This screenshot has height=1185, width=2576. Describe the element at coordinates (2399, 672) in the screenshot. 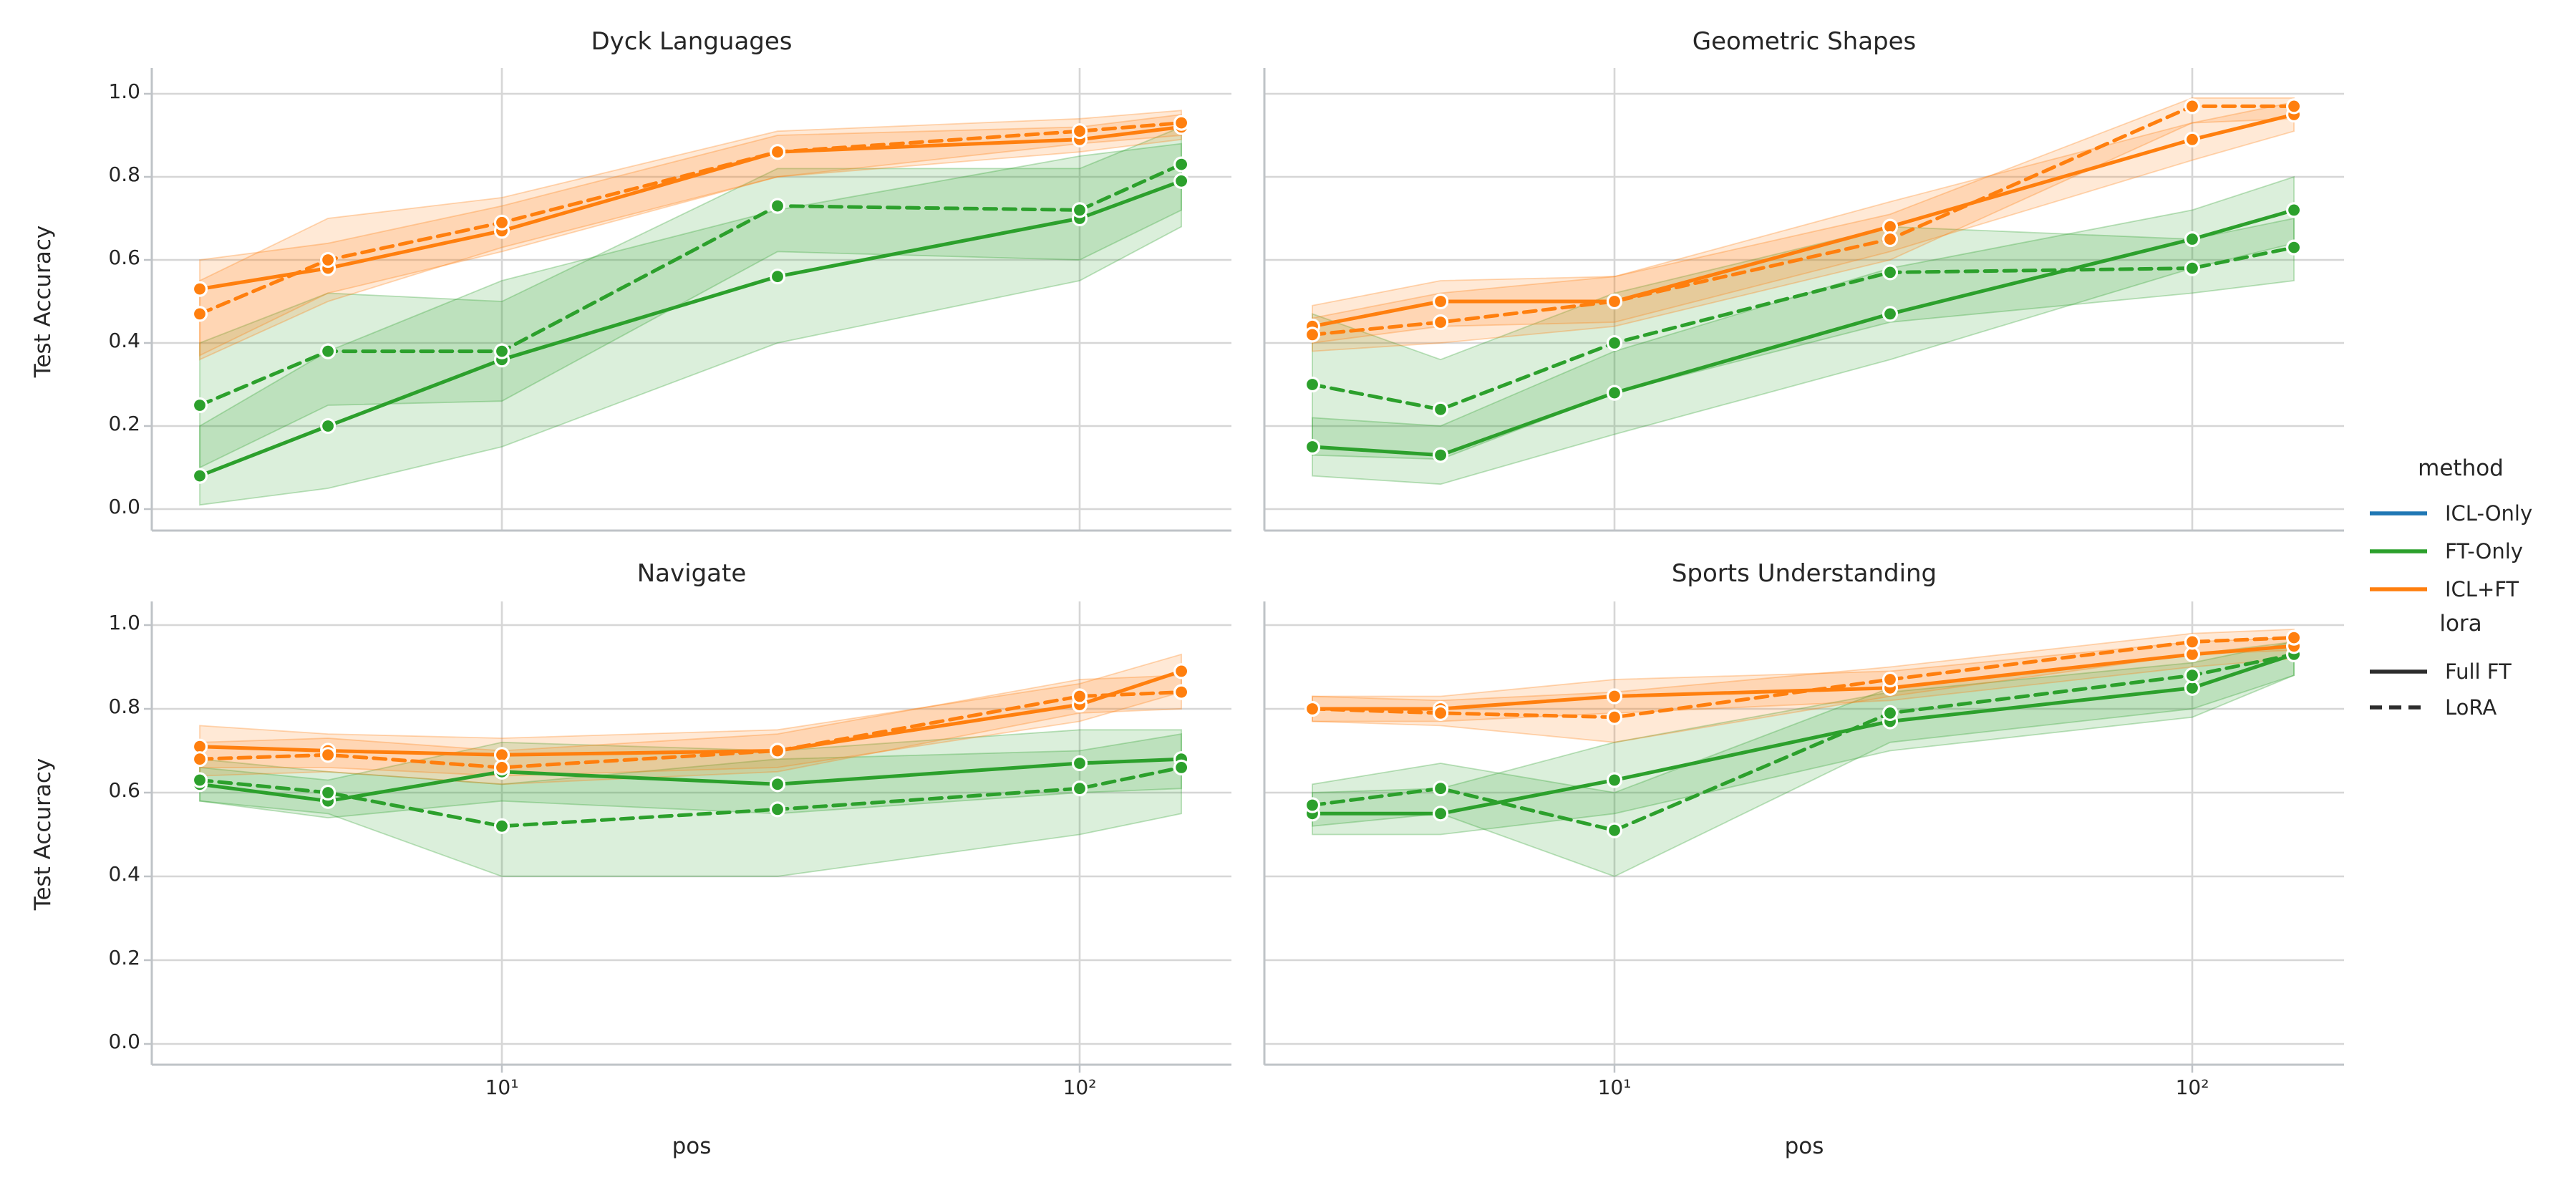

I see `full-ft-line-swatch` at that location.